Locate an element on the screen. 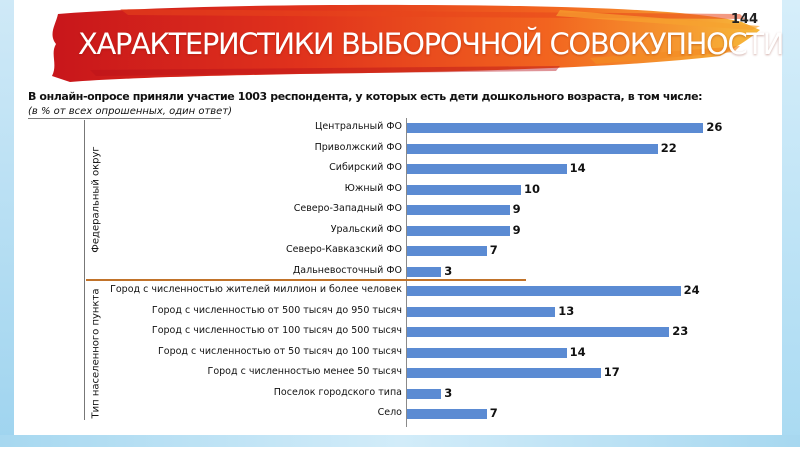 The height and width of the screenshot is (454, 800). value-label: 13 is located at coordinates (566, 310).